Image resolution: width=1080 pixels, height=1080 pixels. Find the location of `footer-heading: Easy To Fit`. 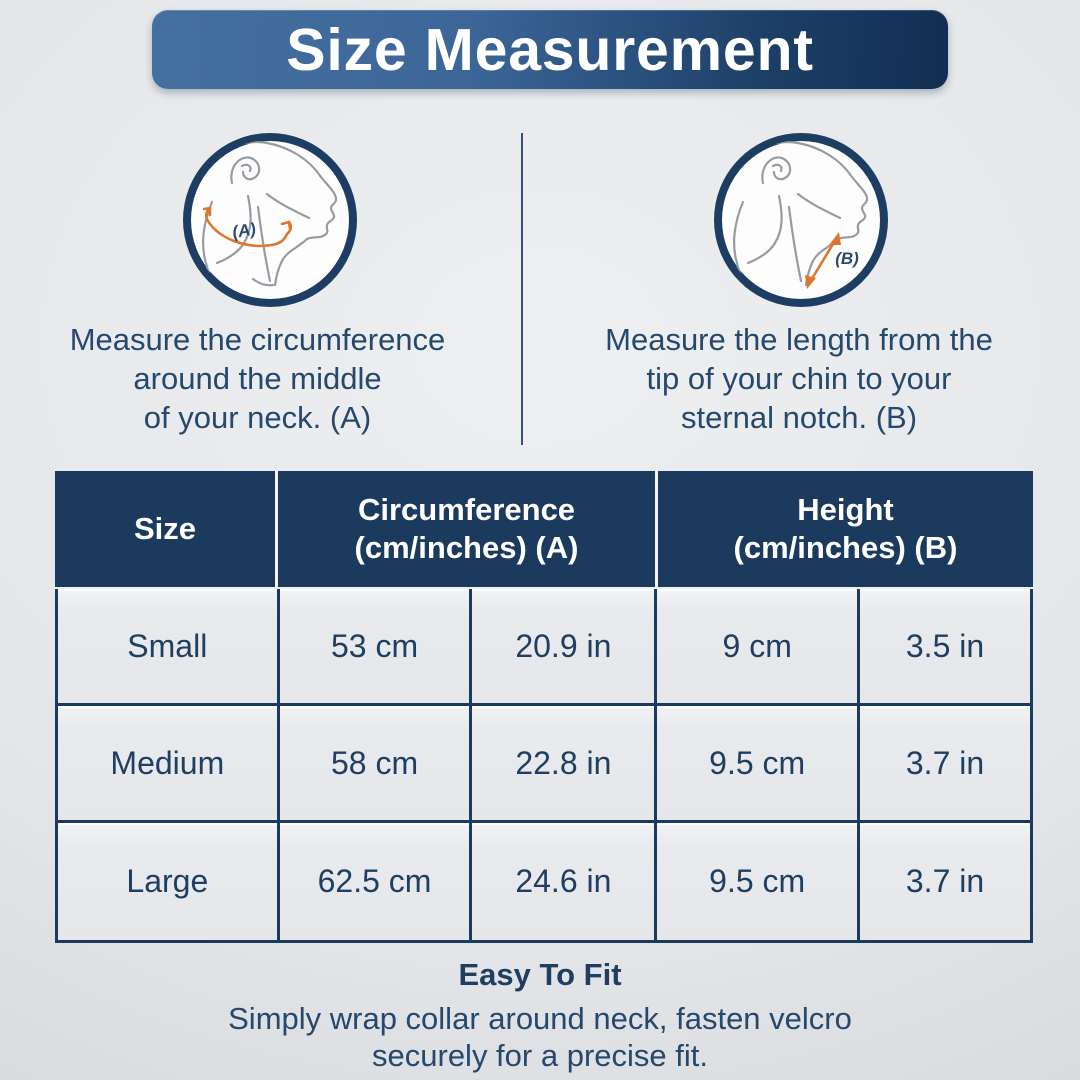

footer-heading: Easy To Fit is located at coordinates (540, 974).